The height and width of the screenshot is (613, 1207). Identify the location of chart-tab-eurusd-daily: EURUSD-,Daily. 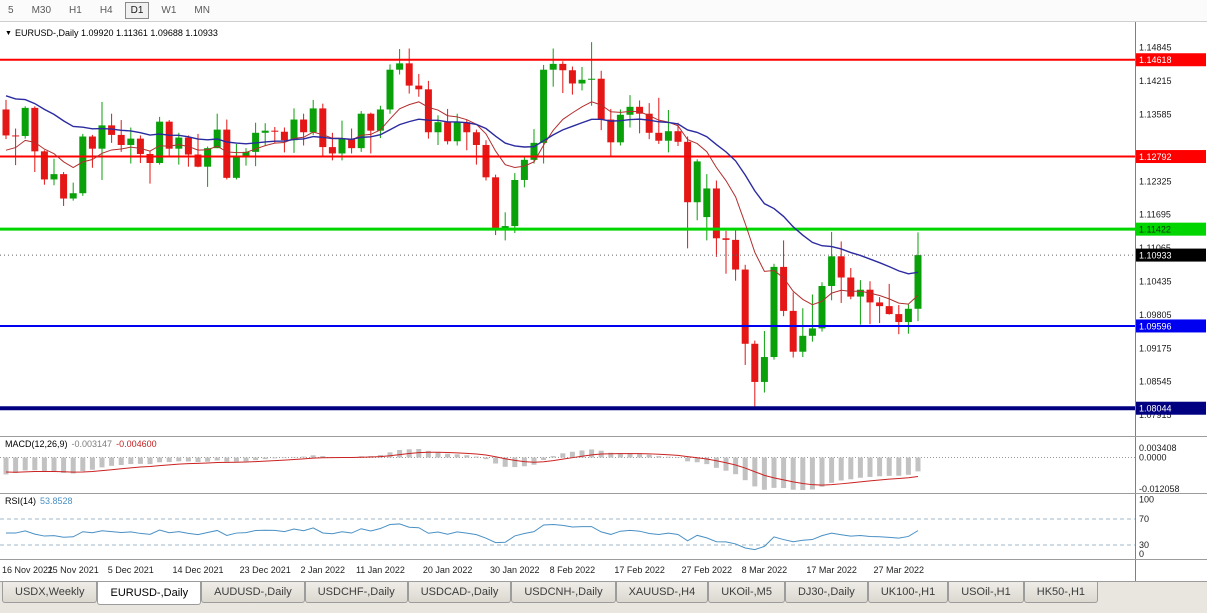
(149, 593).